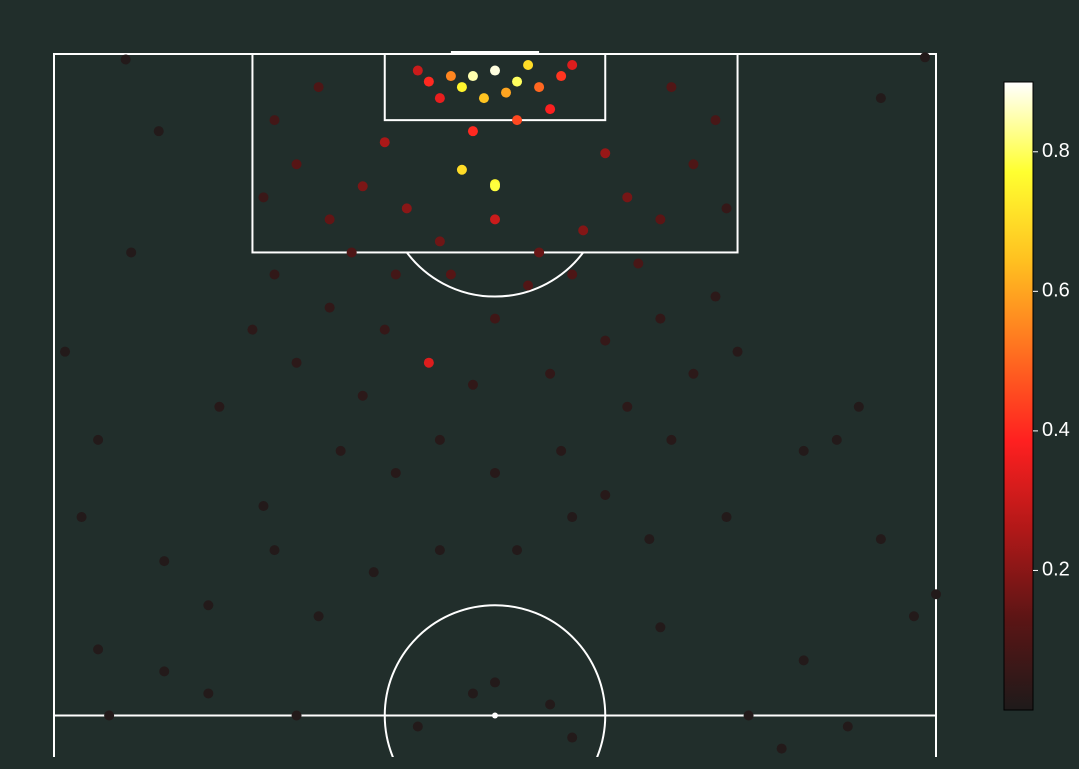 The height and width of the screenshot is (769, 1079). Describe the element at coordinates (1056, 151) in the screenshot. I see `colorbar-tick-label: 0.8` at that location.